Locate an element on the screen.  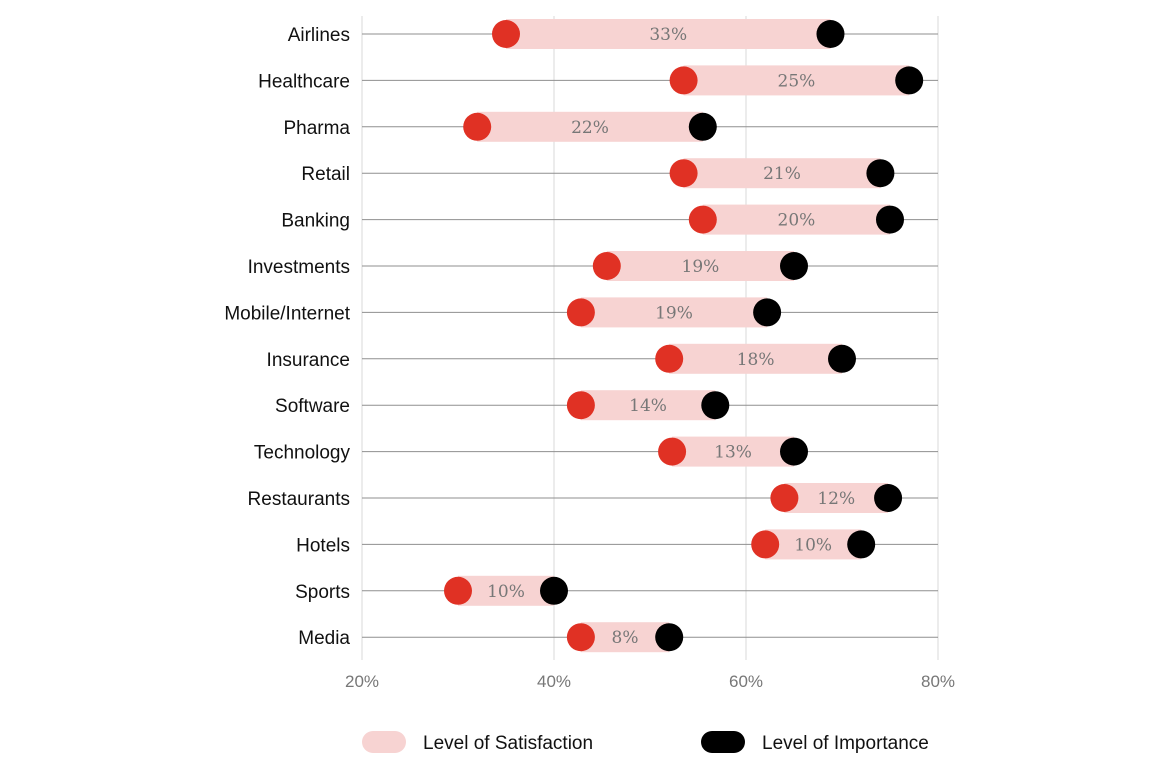
category-label: Hotels is located at coordinates (323, 545).